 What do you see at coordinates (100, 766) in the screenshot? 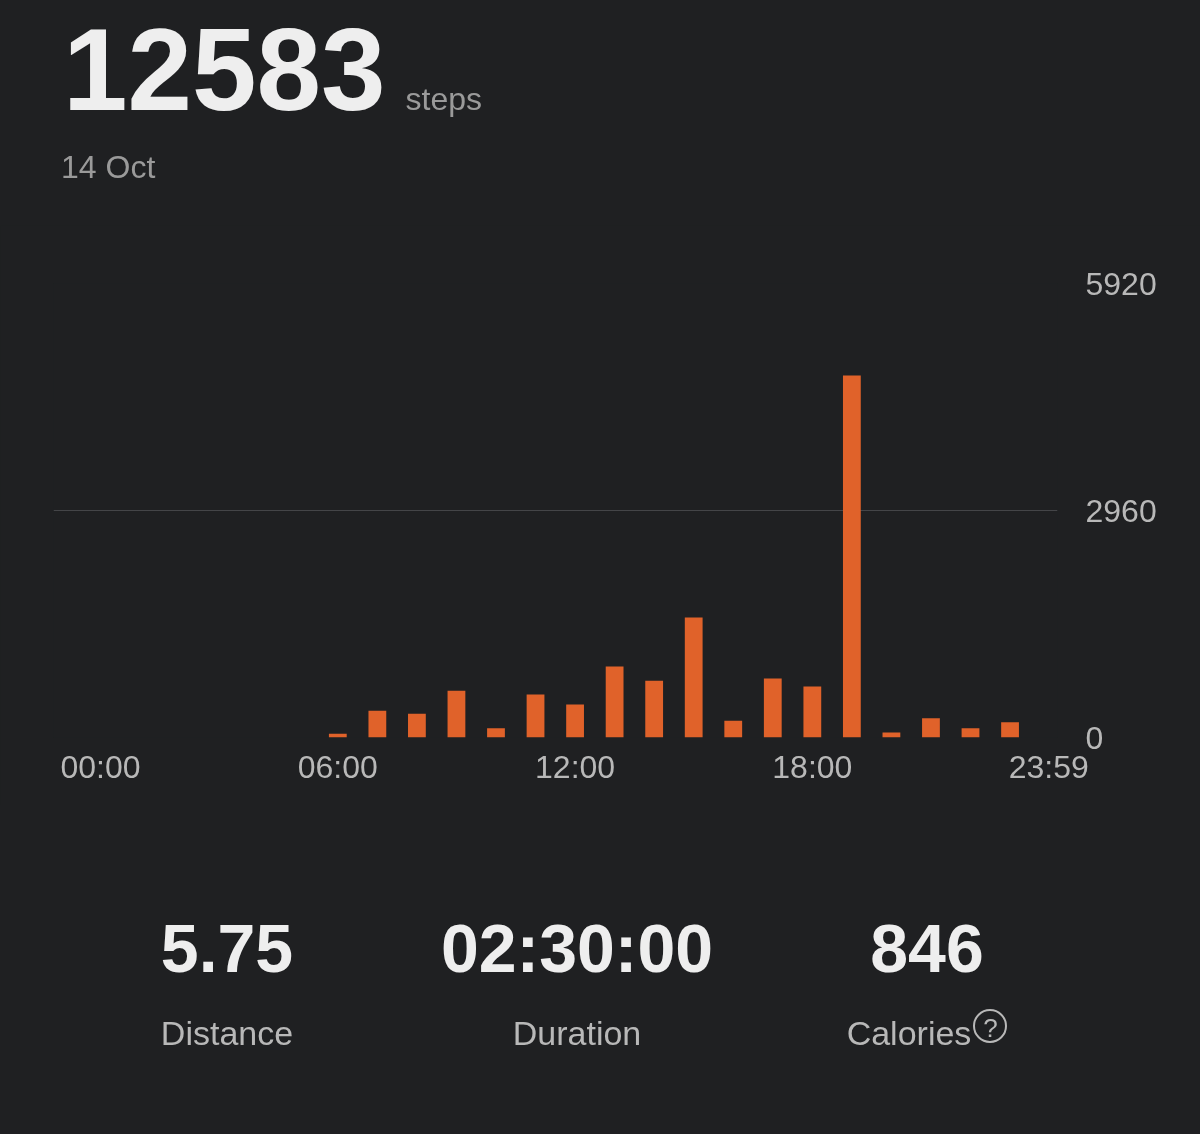
I see `x-tick-label: 00:00` at bounding box center [100, 766].